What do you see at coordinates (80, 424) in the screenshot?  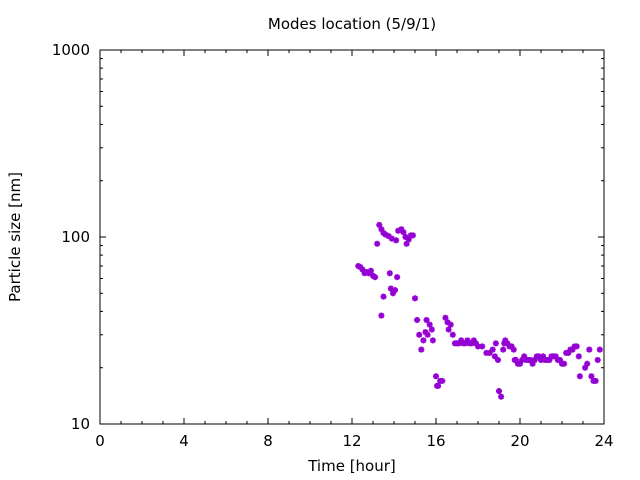 I see `y-tick-label: 10` at bounding box center [80, 424].